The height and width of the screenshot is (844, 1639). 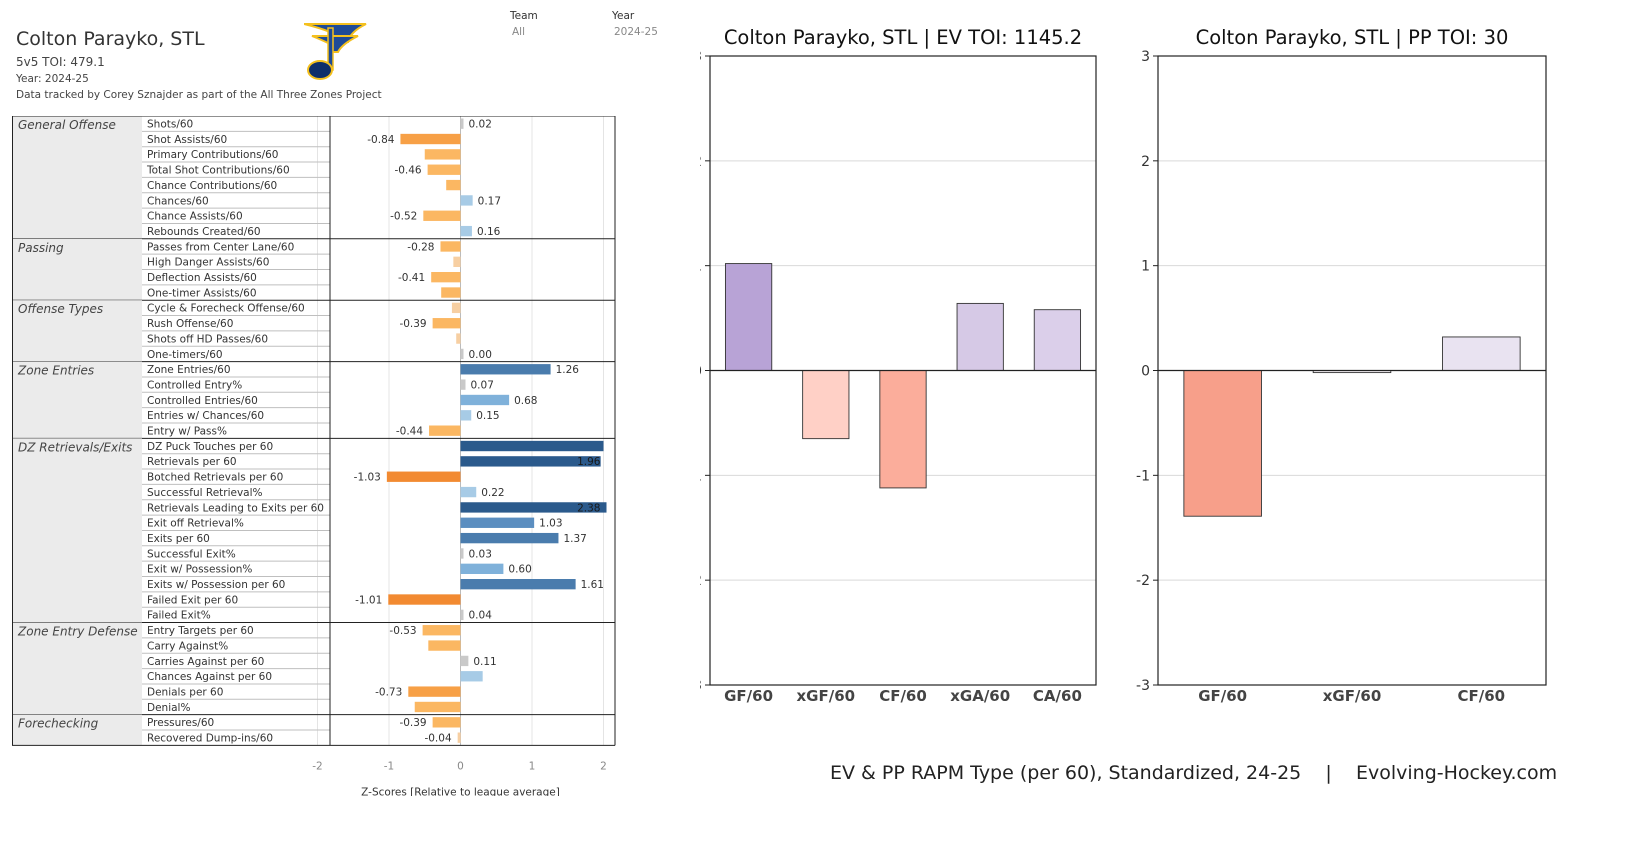 I want to click on metric-label: Controlled Entries/60, so click(x=202, y=401).